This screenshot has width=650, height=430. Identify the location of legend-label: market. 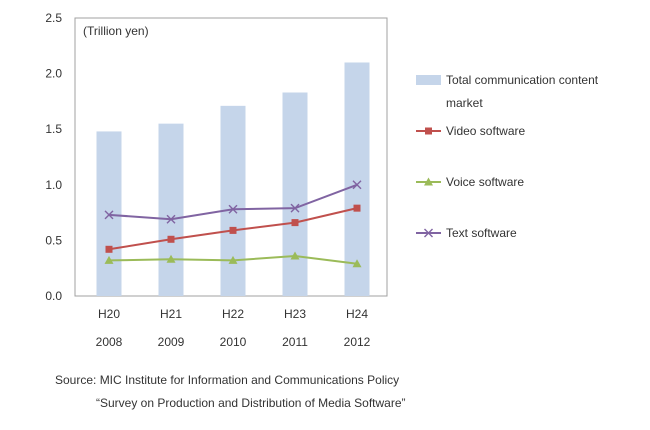
(464, 103).